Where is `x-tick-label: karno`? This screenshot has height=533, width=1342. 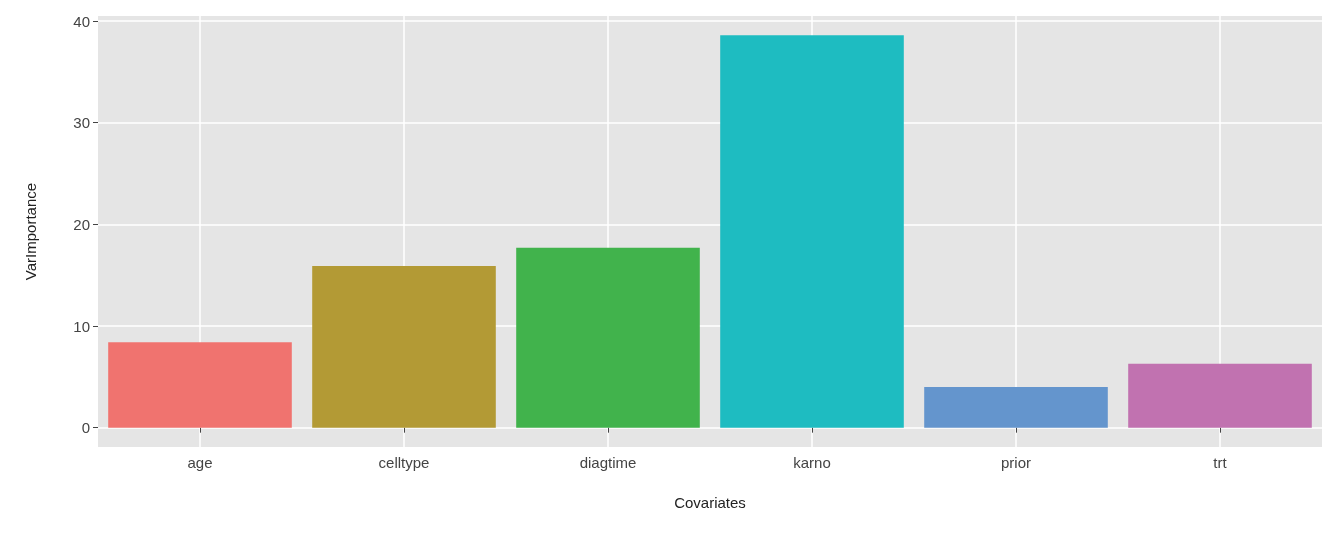
x-tick-label: karno is located at coordinates (812, 462).